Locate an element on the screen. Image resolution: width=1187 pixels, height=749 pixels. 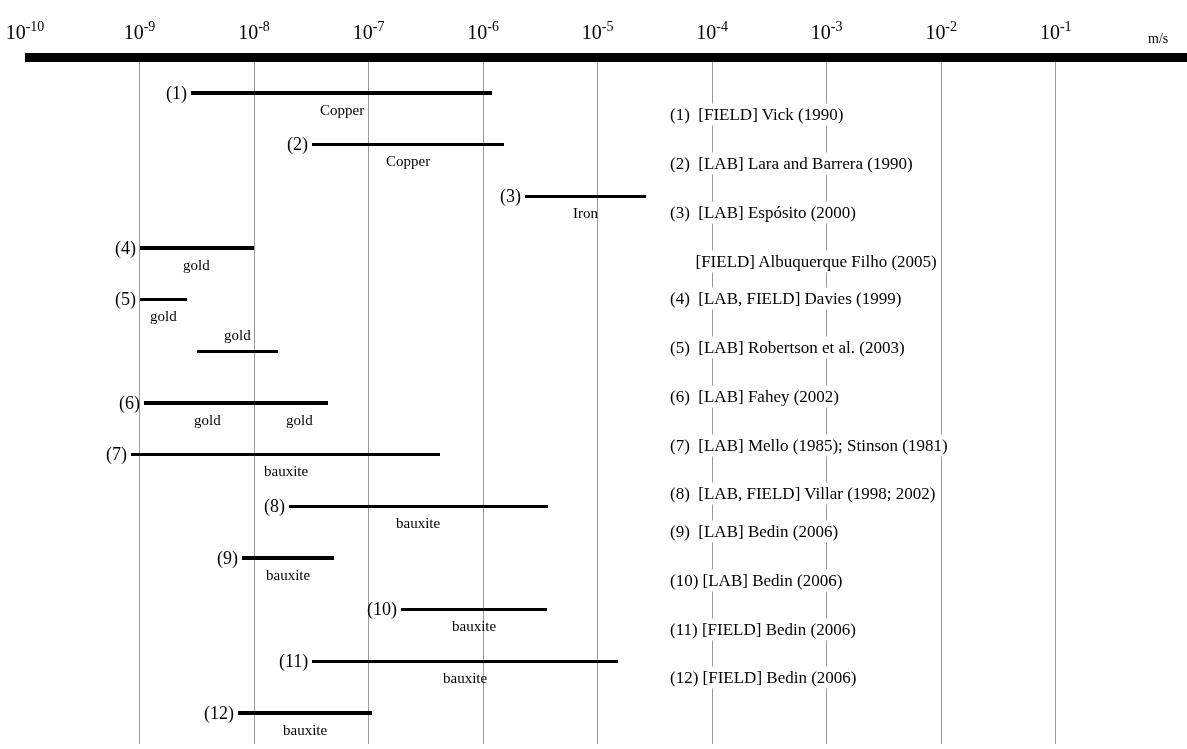
annotation: (2) [LAB] Lara and Barrera (1990) is located at coordinates (791, 163).